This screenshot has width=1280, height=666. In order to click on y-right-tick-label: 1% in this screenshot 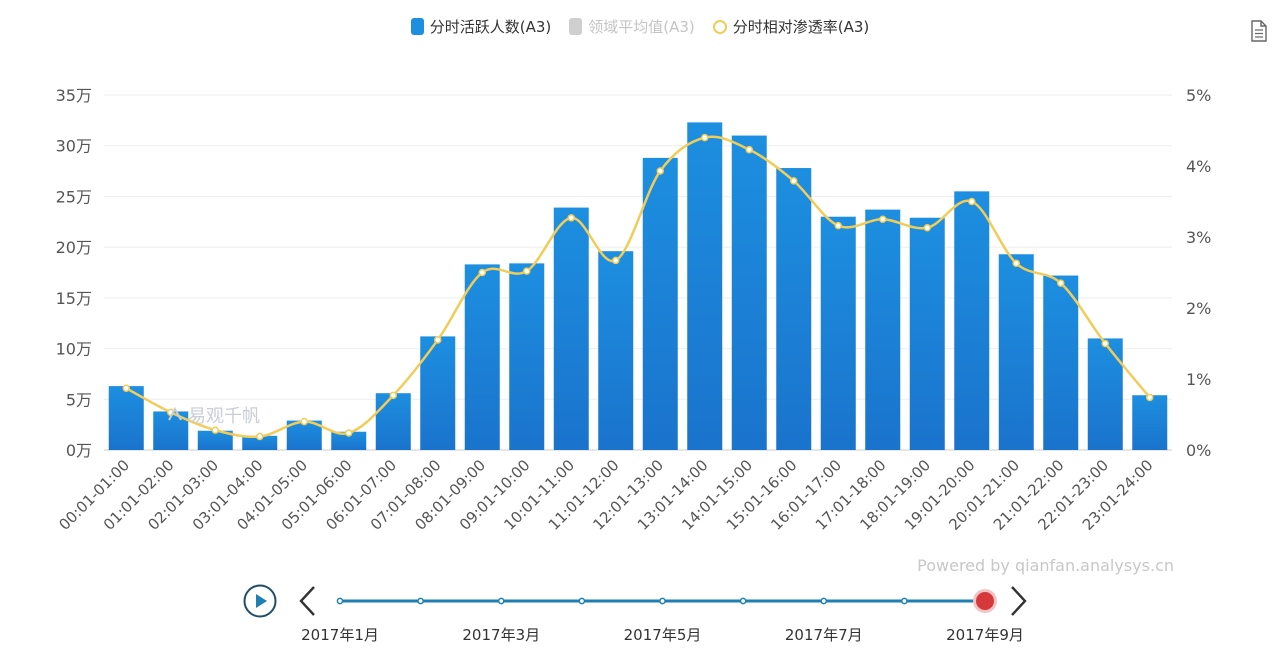, I will do `click(1198, 379)`.